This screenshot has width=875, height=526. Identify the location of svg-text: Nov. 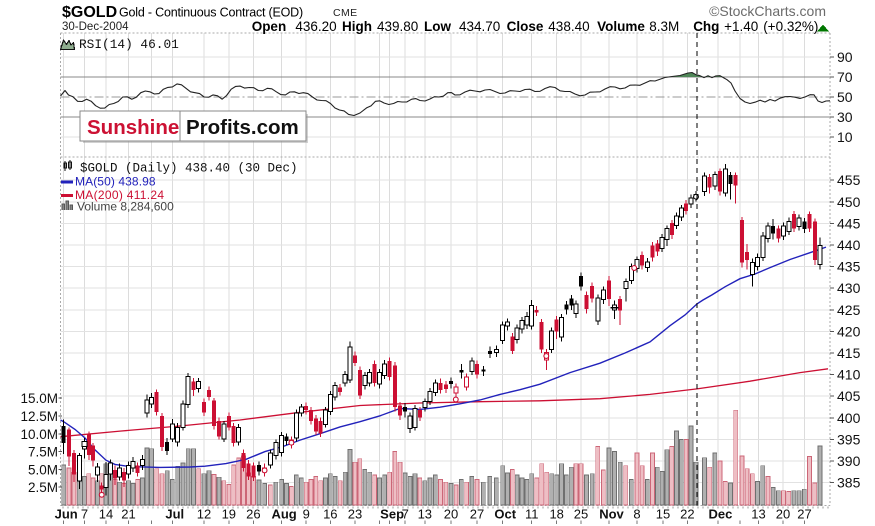
(611, 514).